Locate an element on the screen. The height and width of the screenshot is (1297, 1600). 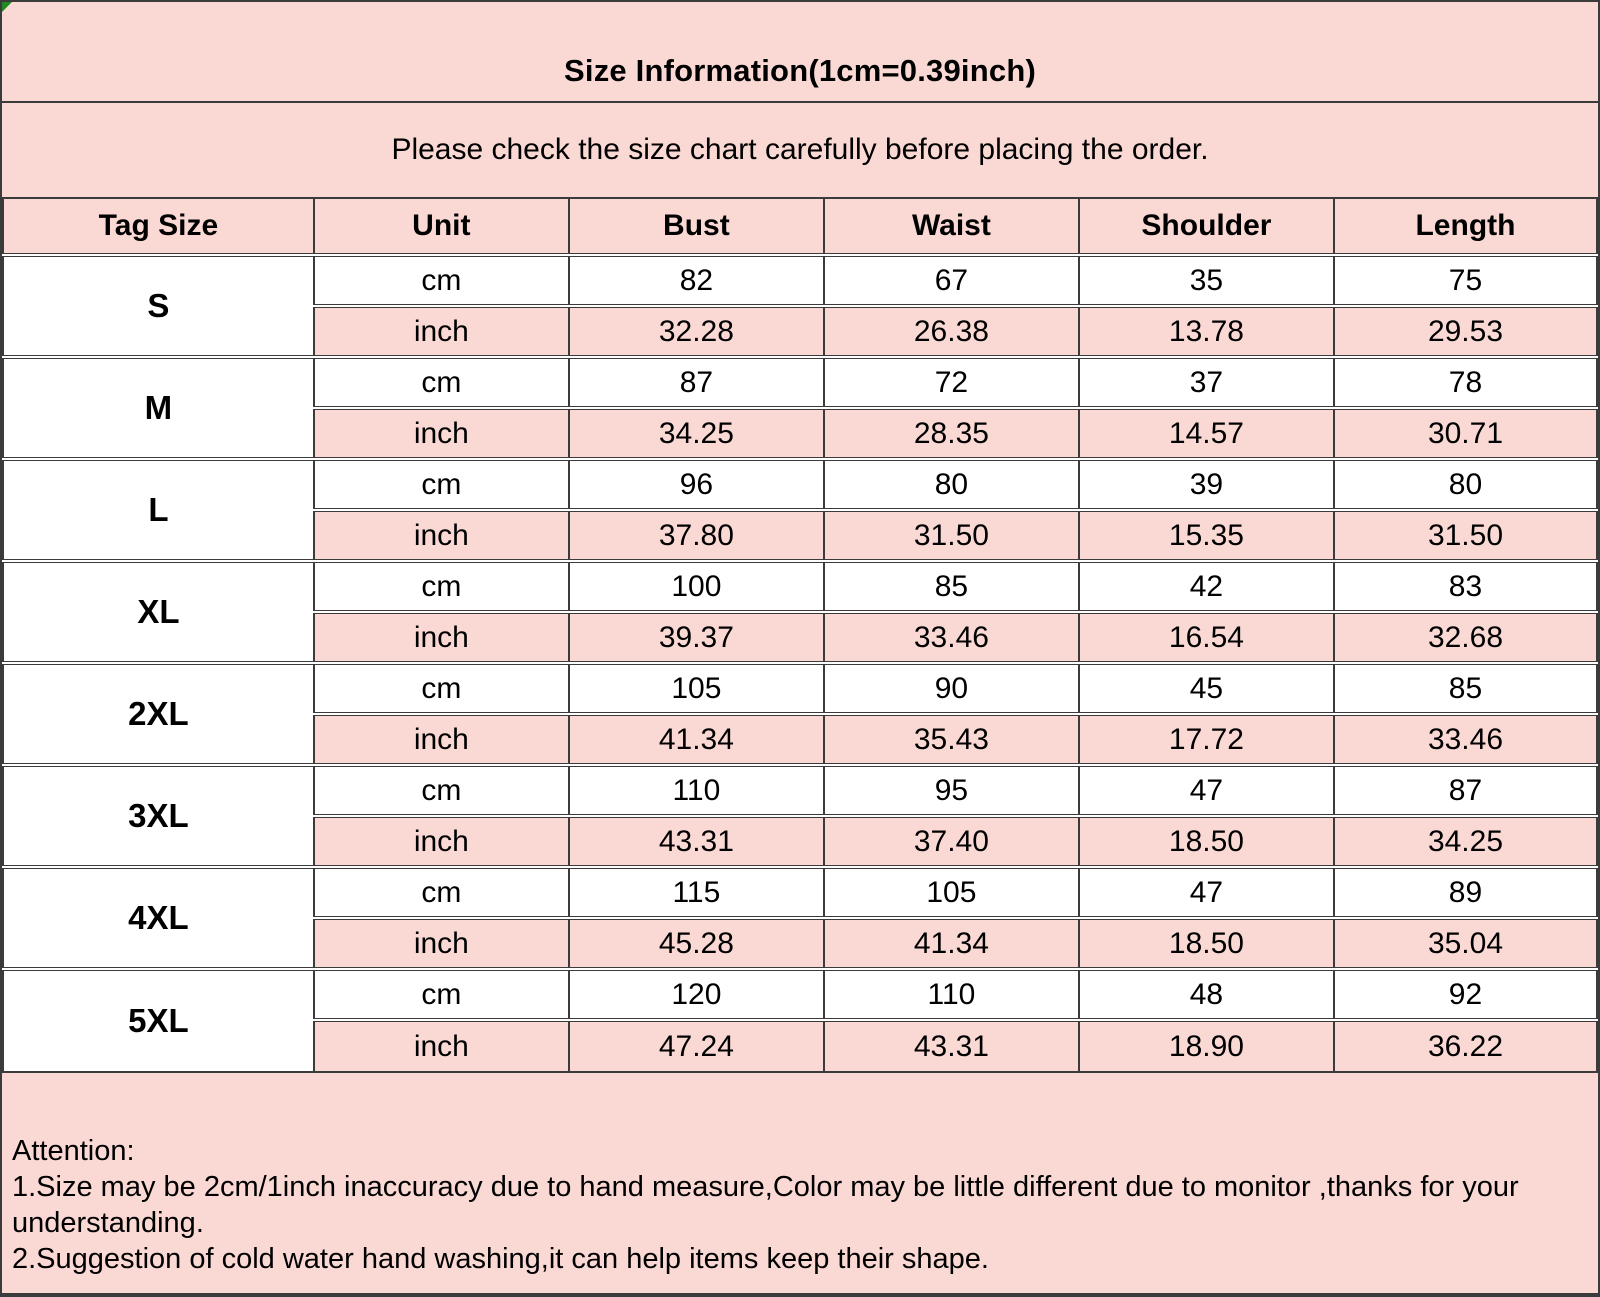
cell-value: 37 is located at coordinates (1206, 381).